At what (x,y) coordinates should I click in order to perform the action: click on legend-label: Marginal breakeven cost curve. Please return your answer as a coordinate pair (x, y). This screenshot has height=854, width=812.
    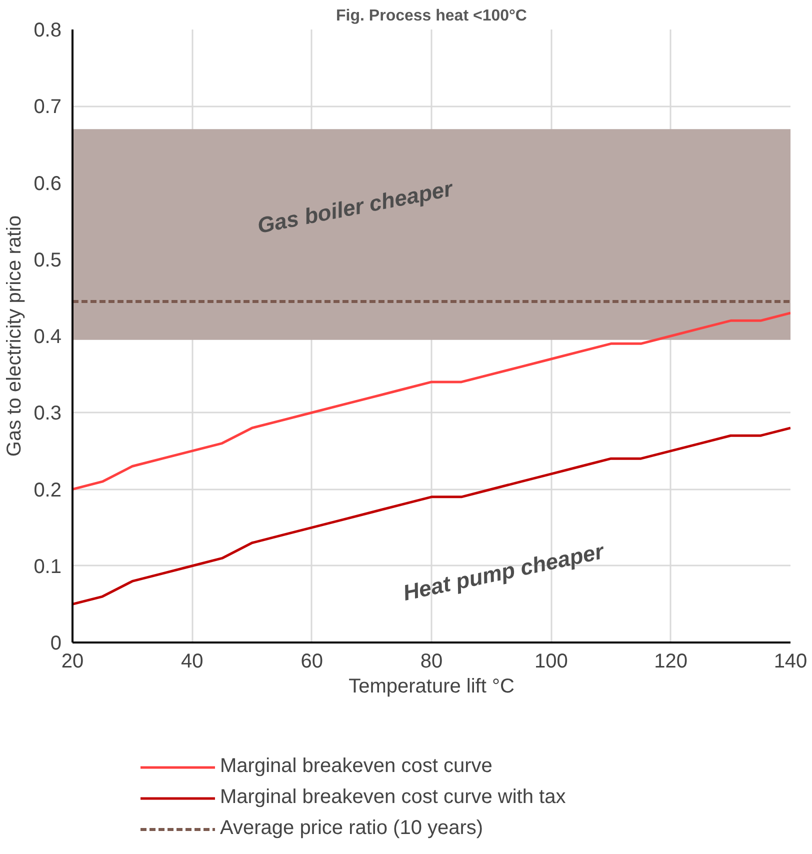
    Looking at the image, I should click on (356, 766).